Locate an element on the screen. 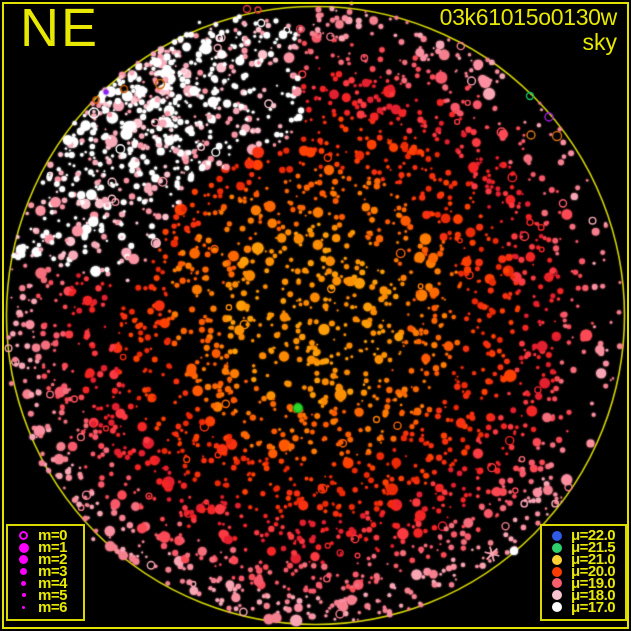 The image size is (631, 631). mu17-swatch is located at coordinates (556, 607).